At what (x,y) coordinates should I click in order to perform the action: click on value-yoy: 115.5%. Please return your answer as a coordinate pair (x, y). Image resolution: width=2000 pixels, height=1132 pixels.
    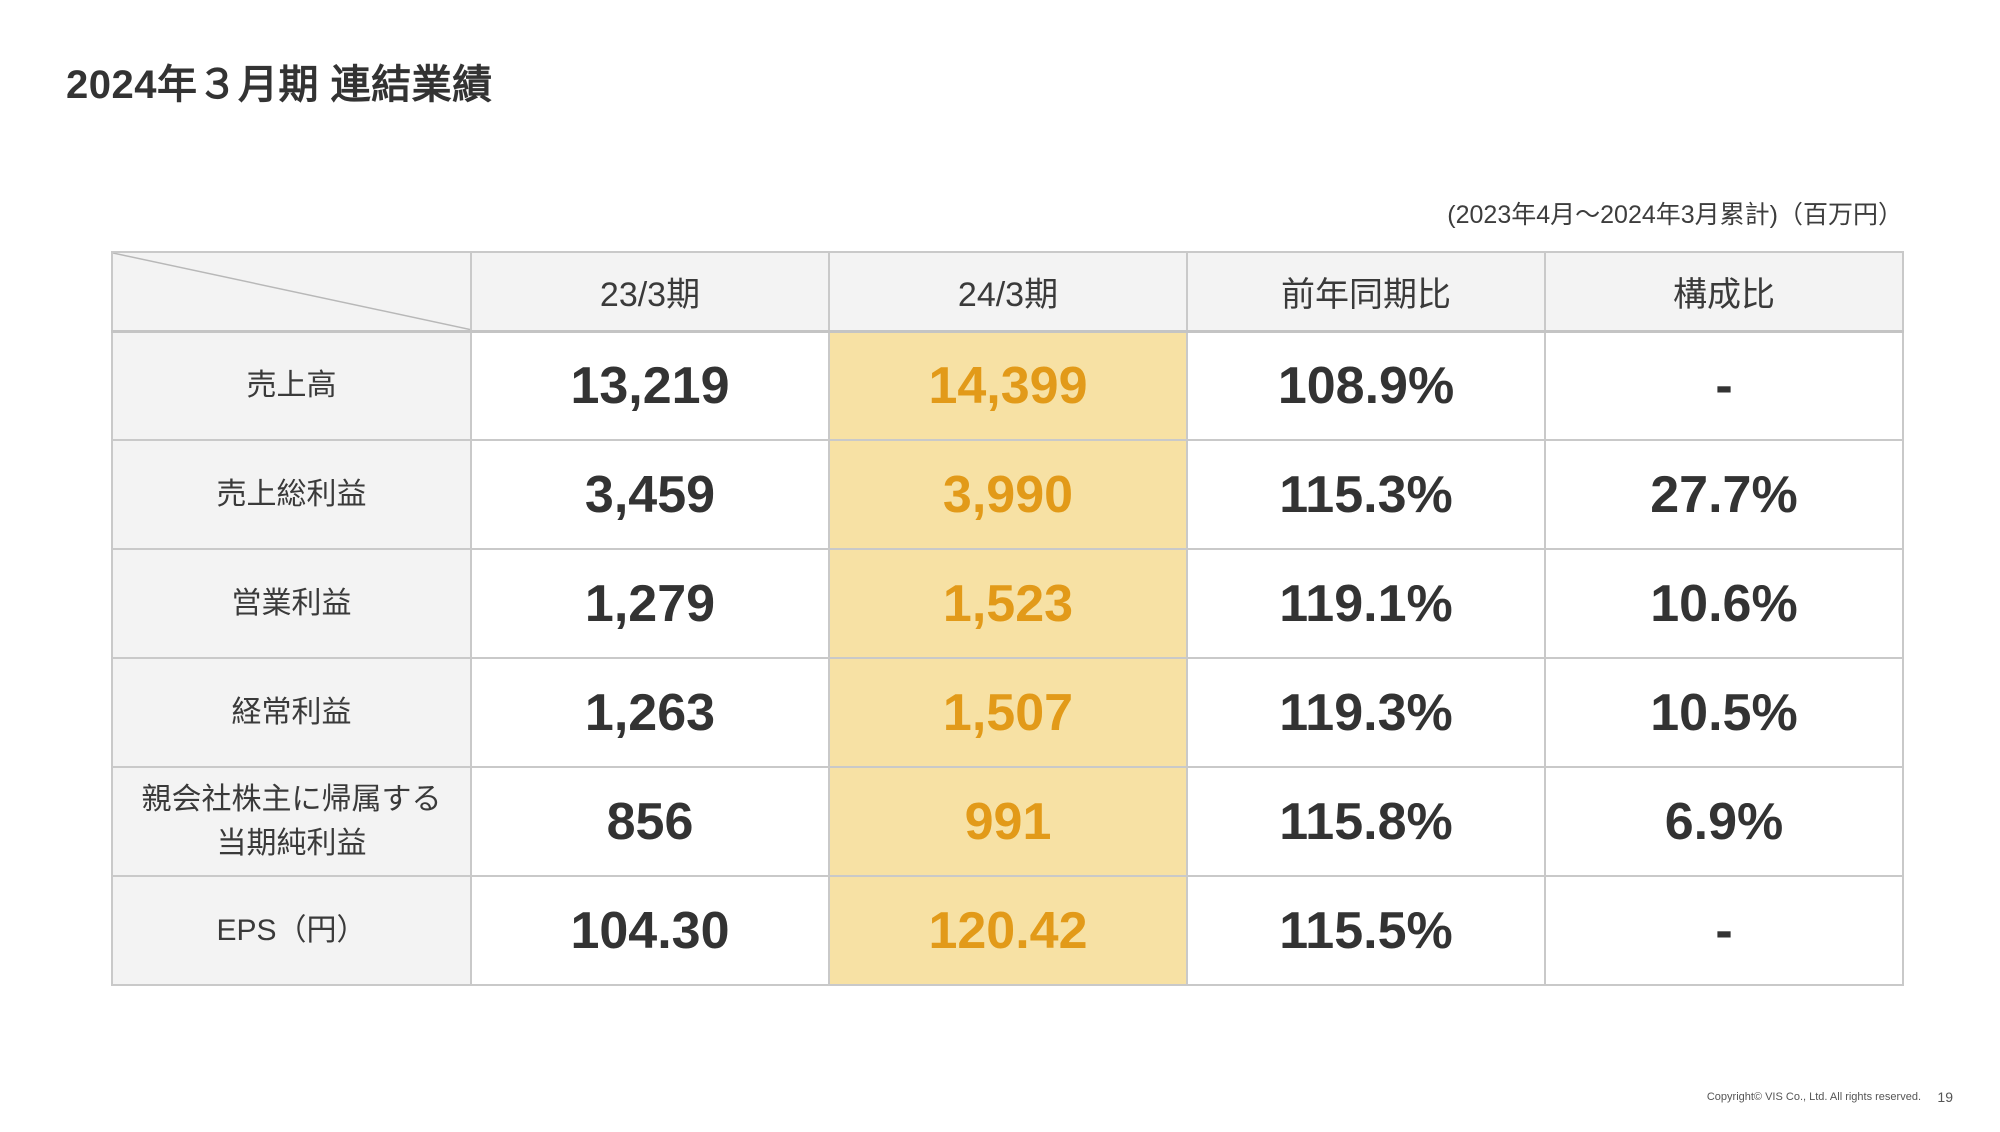
    Looking at the image, I should click on (1366, 930).